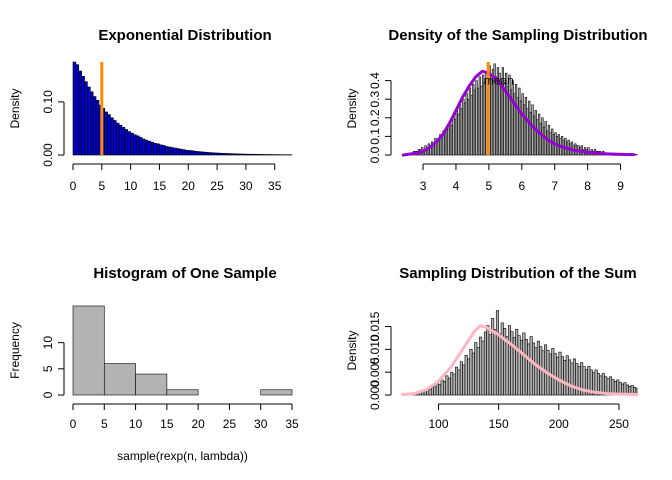  What do you see at coordinates (375, 372) in the screenshot?
I see `y-tick-label: 0.005` at bounding box center [375, 372].